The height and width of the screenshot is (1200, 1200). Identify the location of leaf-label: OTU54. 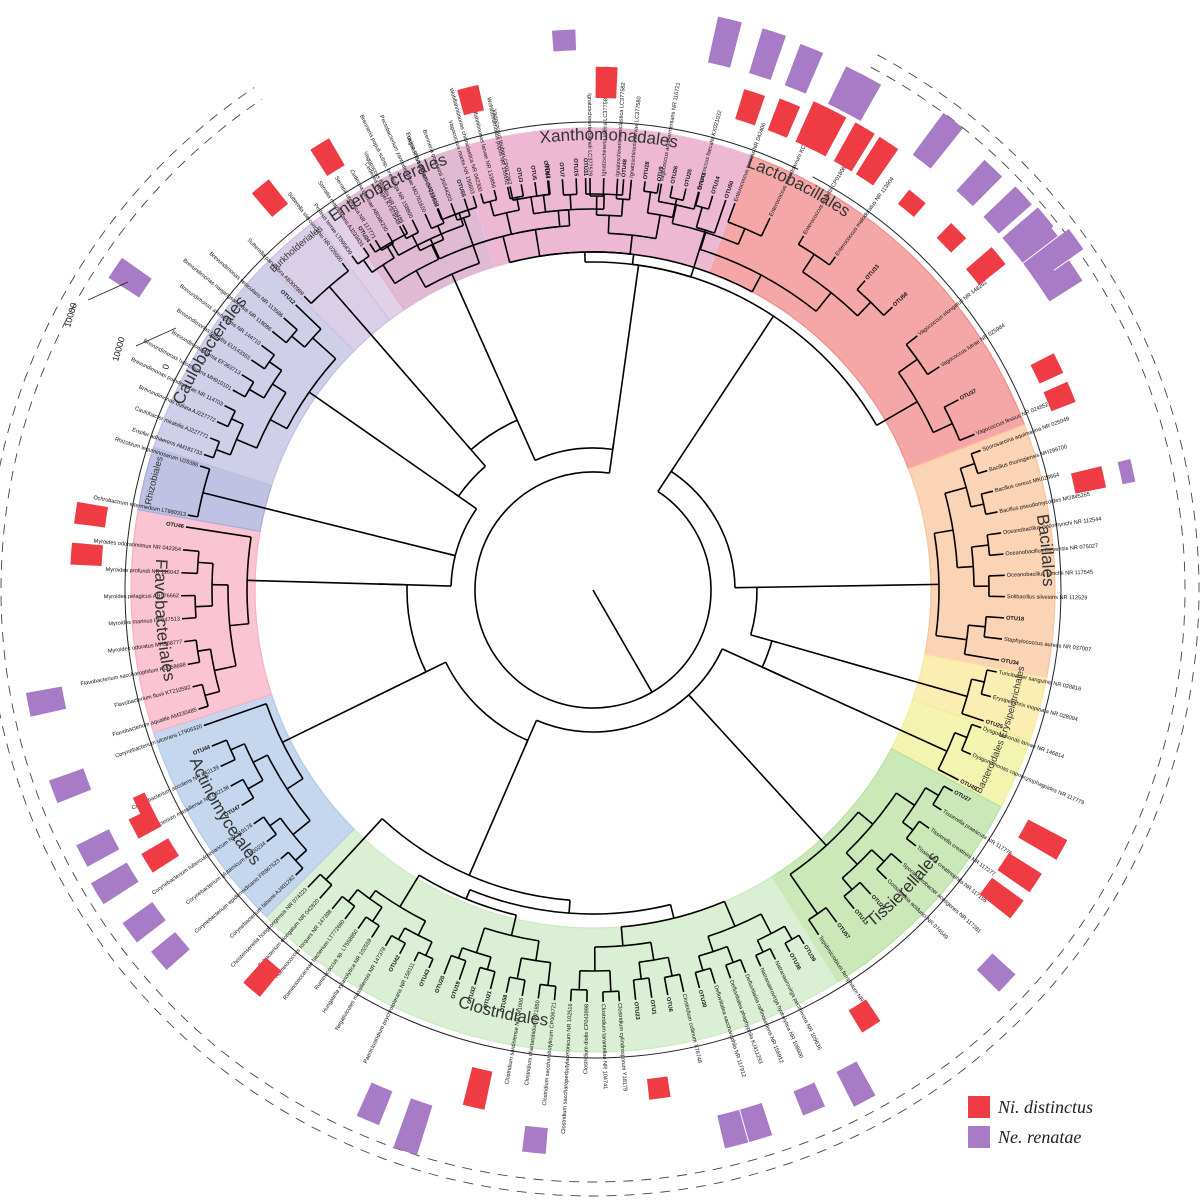
(546, 169).